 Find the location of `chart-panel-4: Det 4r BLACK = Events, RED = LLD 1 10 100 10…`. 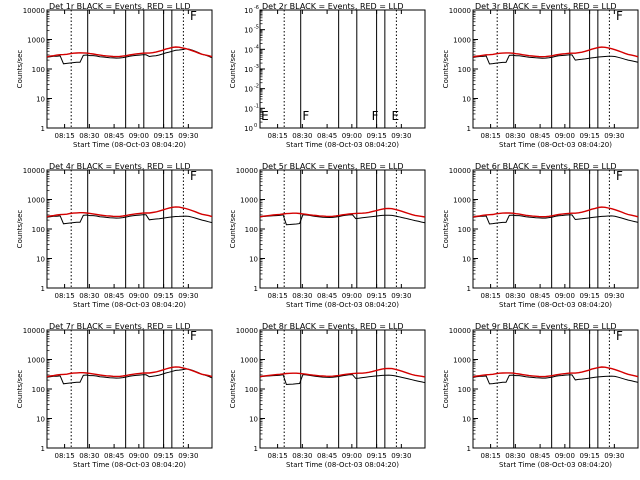

chart-panel-4: Det 4r BLACK = Events, RED = LLD 1 10 100 10… is located at coordinates (114, 235).